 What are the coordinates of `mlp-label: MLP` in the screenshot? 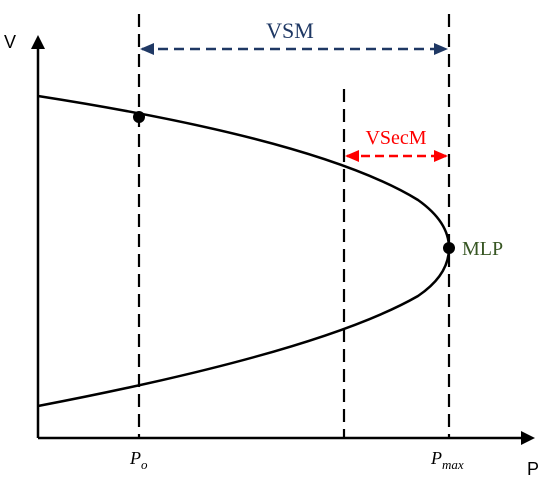 It's located at (482, 249).